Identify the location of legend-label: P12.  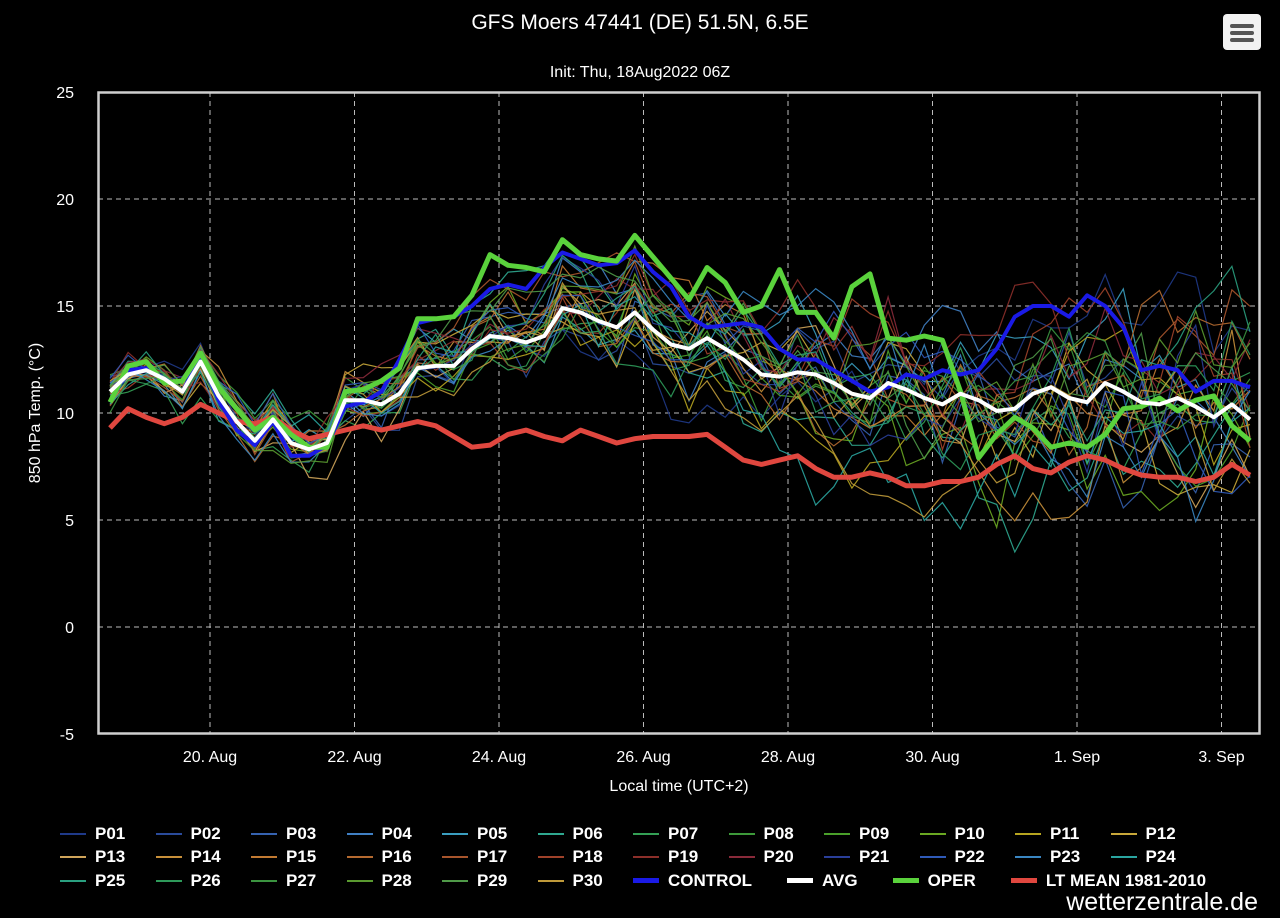
(1160, 833).